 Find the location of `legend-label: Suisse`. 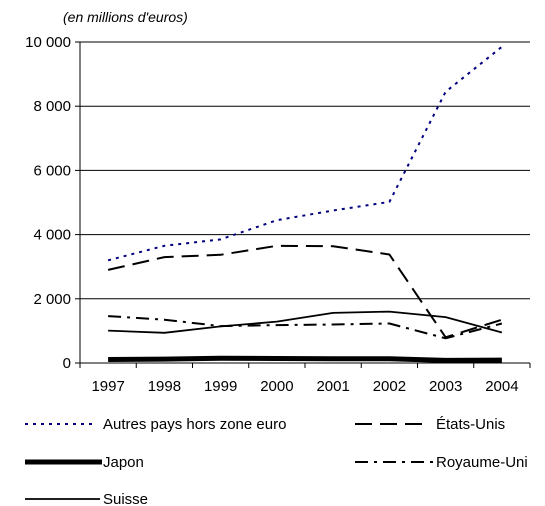

legend-label: Suisse is located at coordinates (125, 498).